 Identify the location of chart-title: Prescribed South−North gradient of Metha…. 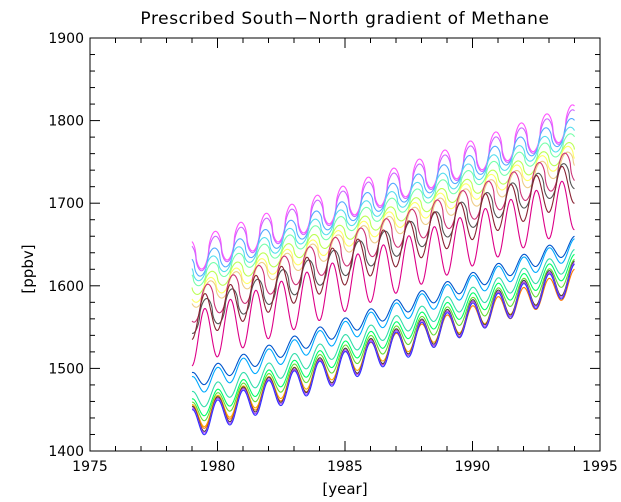
(345, 19).